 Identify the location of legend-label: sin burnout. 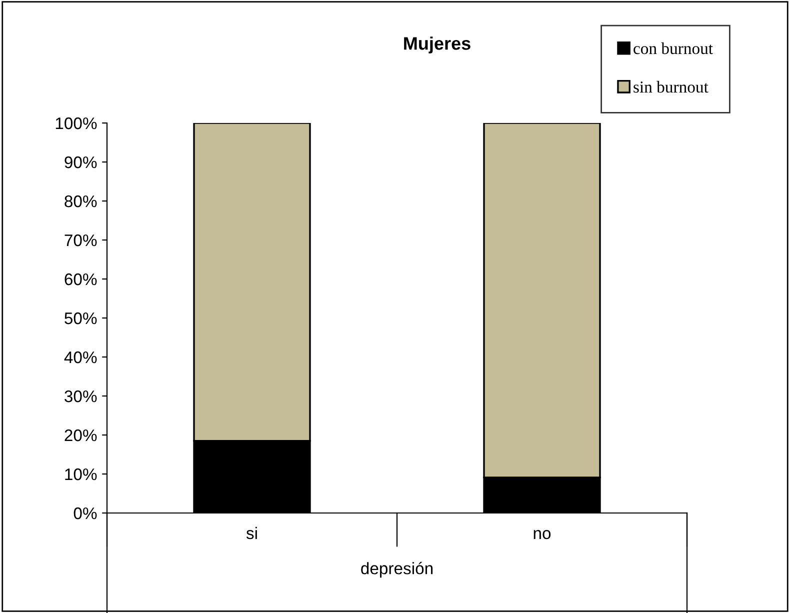
(671, 86).